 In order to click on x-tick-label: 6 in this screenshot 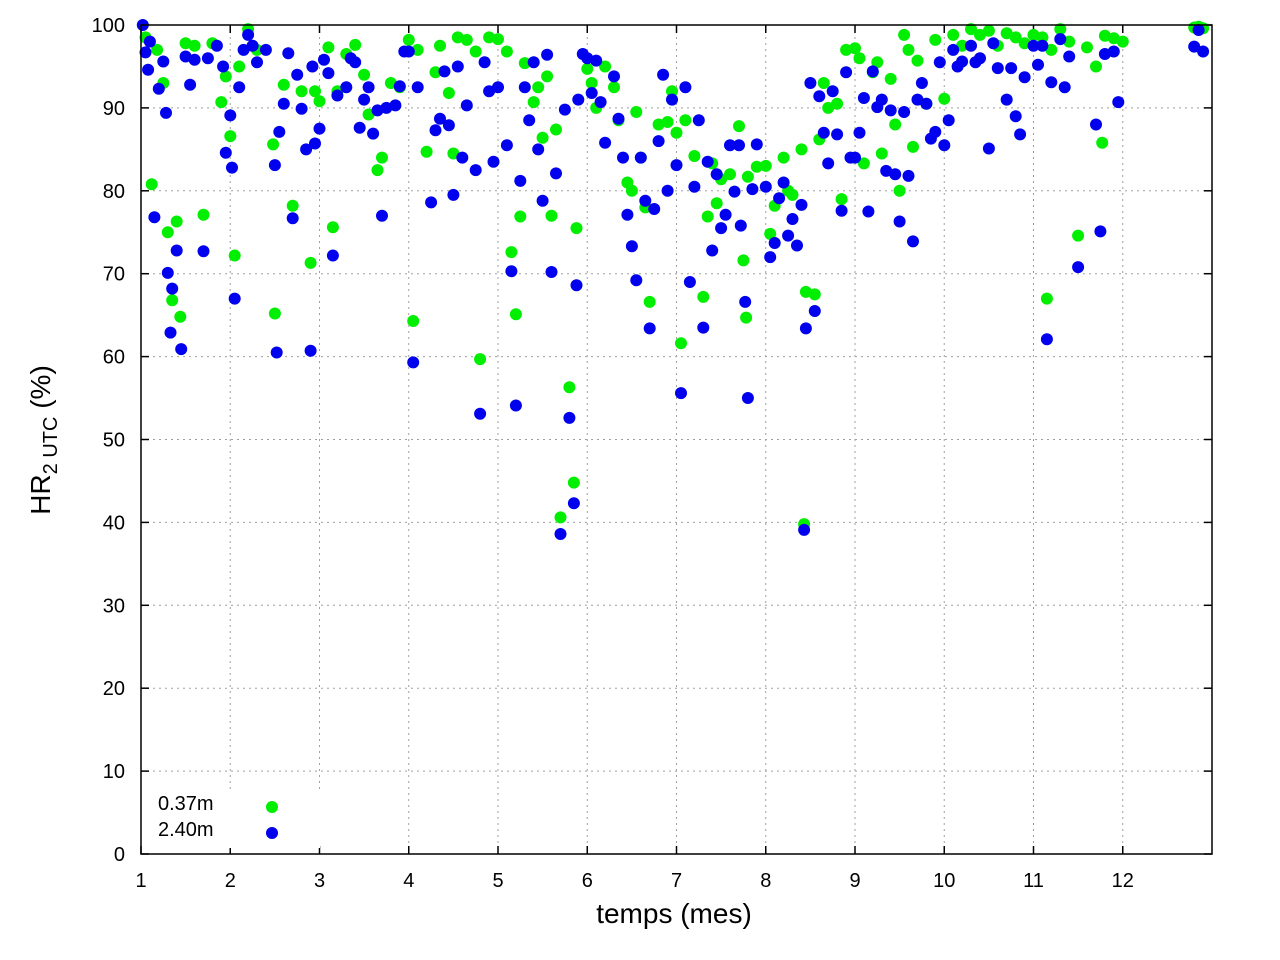, I will do `click(587, 881)`.